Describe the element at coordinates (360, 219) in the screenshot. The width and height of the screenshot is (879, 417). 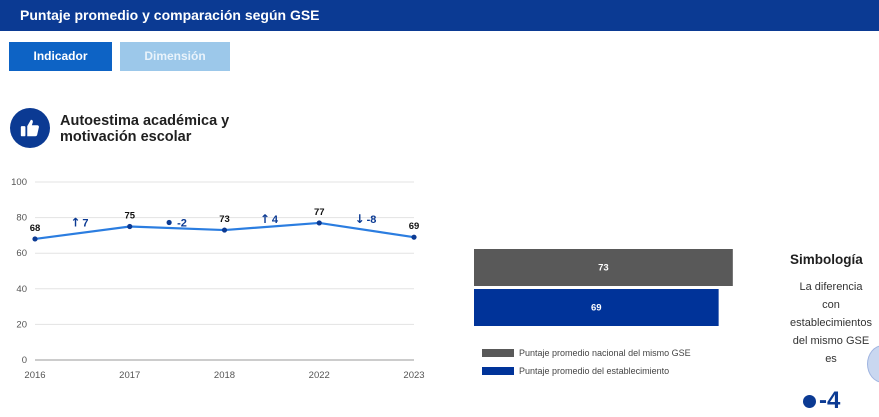
I see `change-arrow-icon: ↓` at that location.